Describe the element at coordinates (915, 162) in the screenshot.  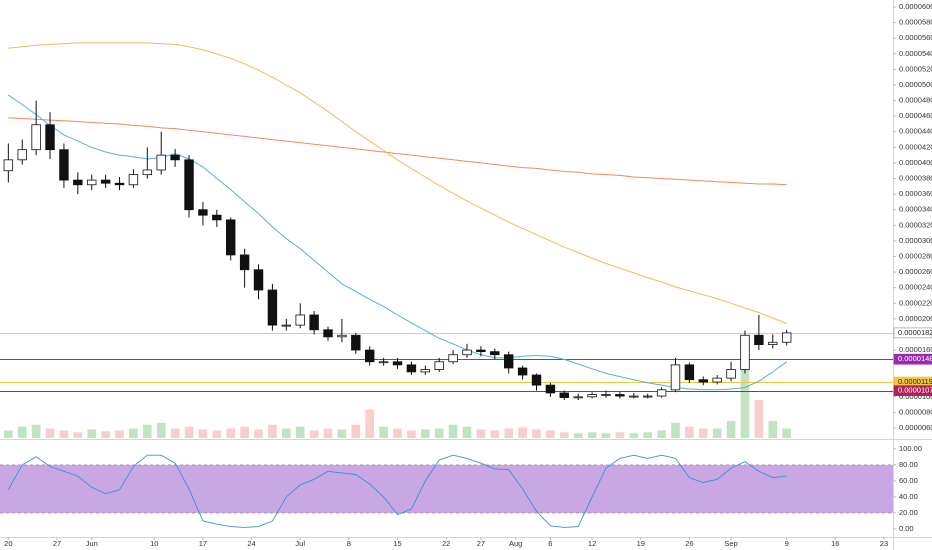
I see `price-tick-label: 0.00004000` at that location.